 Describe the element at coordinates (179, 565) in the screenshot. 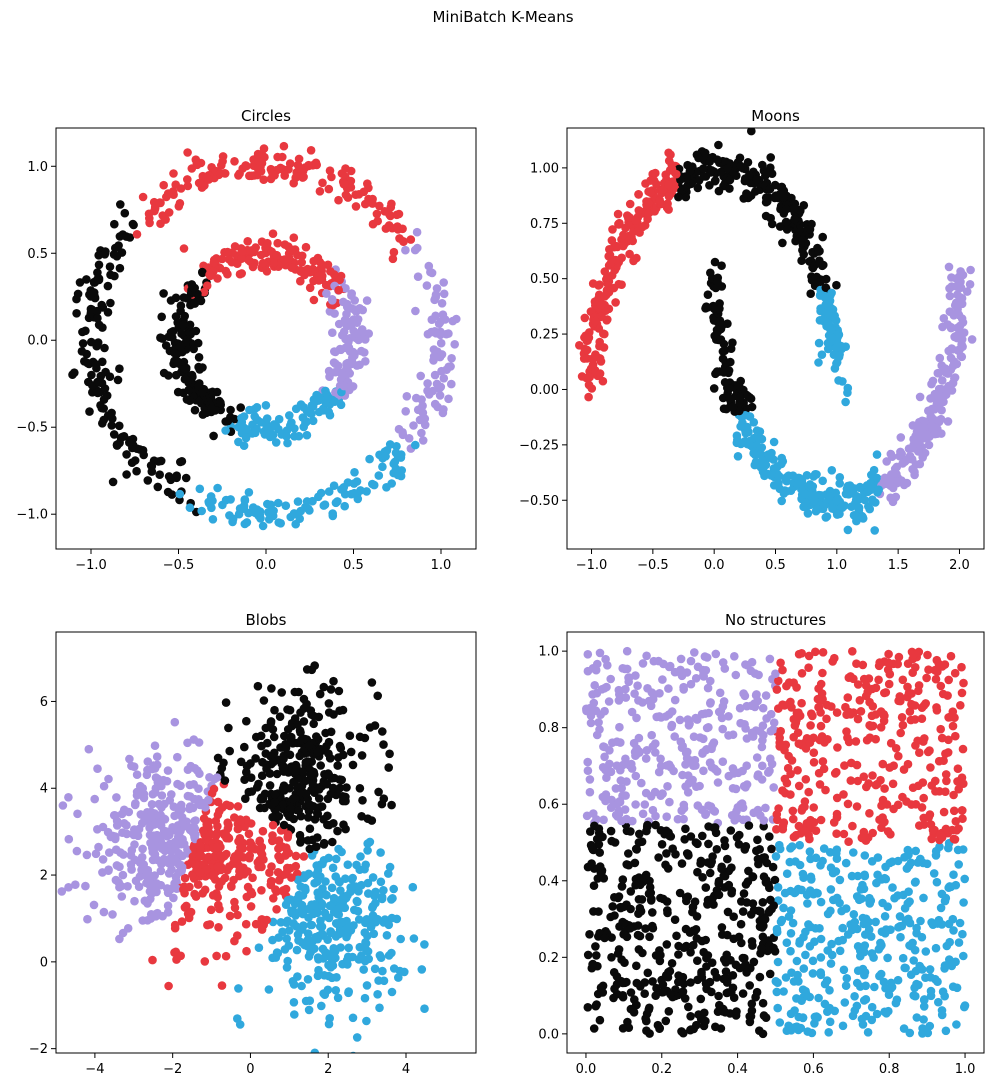

I see `x-tick-label: −0.5` at that location.